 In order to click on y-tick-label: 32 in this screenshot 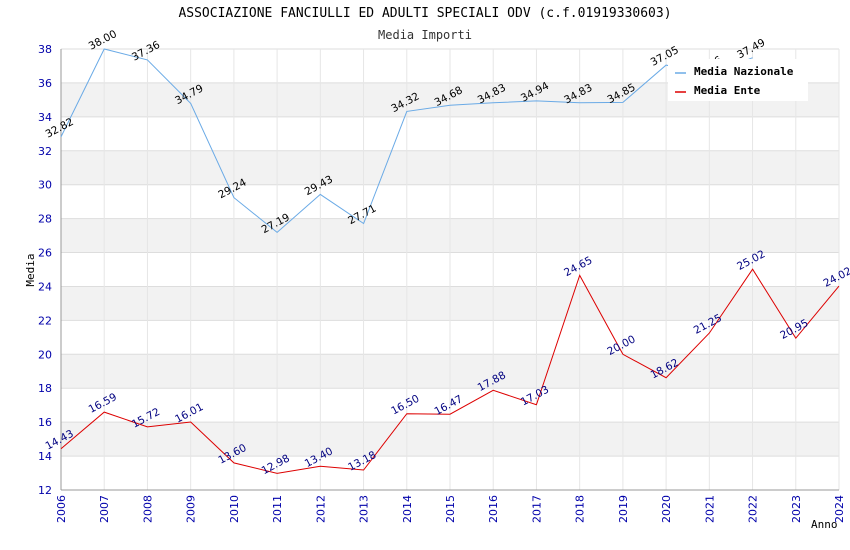, I will do `click(45, 151)`.